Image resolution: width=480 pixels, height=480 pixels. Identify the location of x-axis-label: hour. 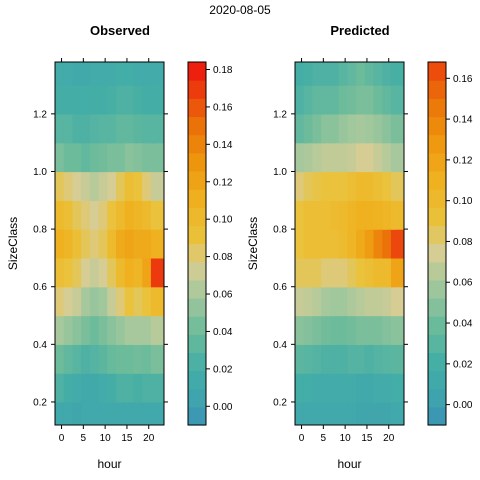
(349, 464).